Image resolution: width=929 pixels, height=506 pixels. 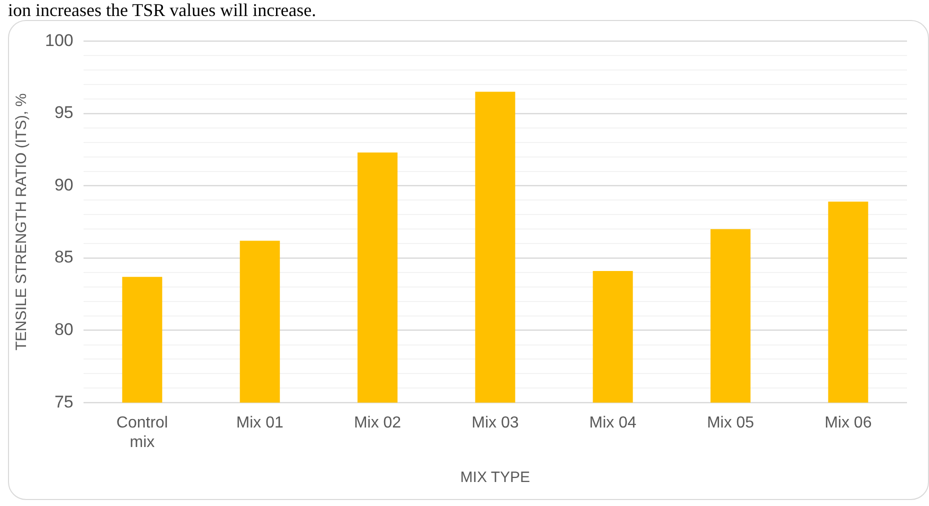 I want to click on x-tick-label: Mix 02, so click(x=378, y=423).